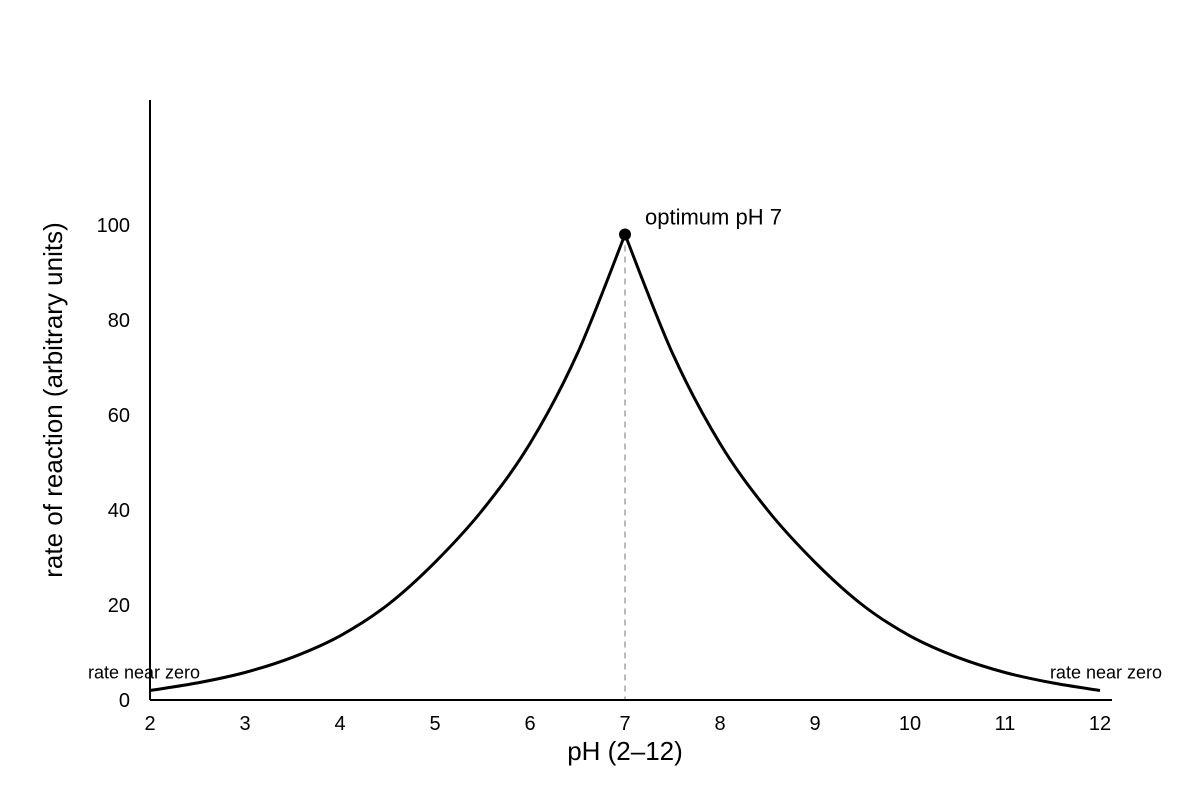 The image size is (1200, 800). Describe the element at coordinates (119, 606) in the screenshot. I see `y-tick-label: 20` at that location.